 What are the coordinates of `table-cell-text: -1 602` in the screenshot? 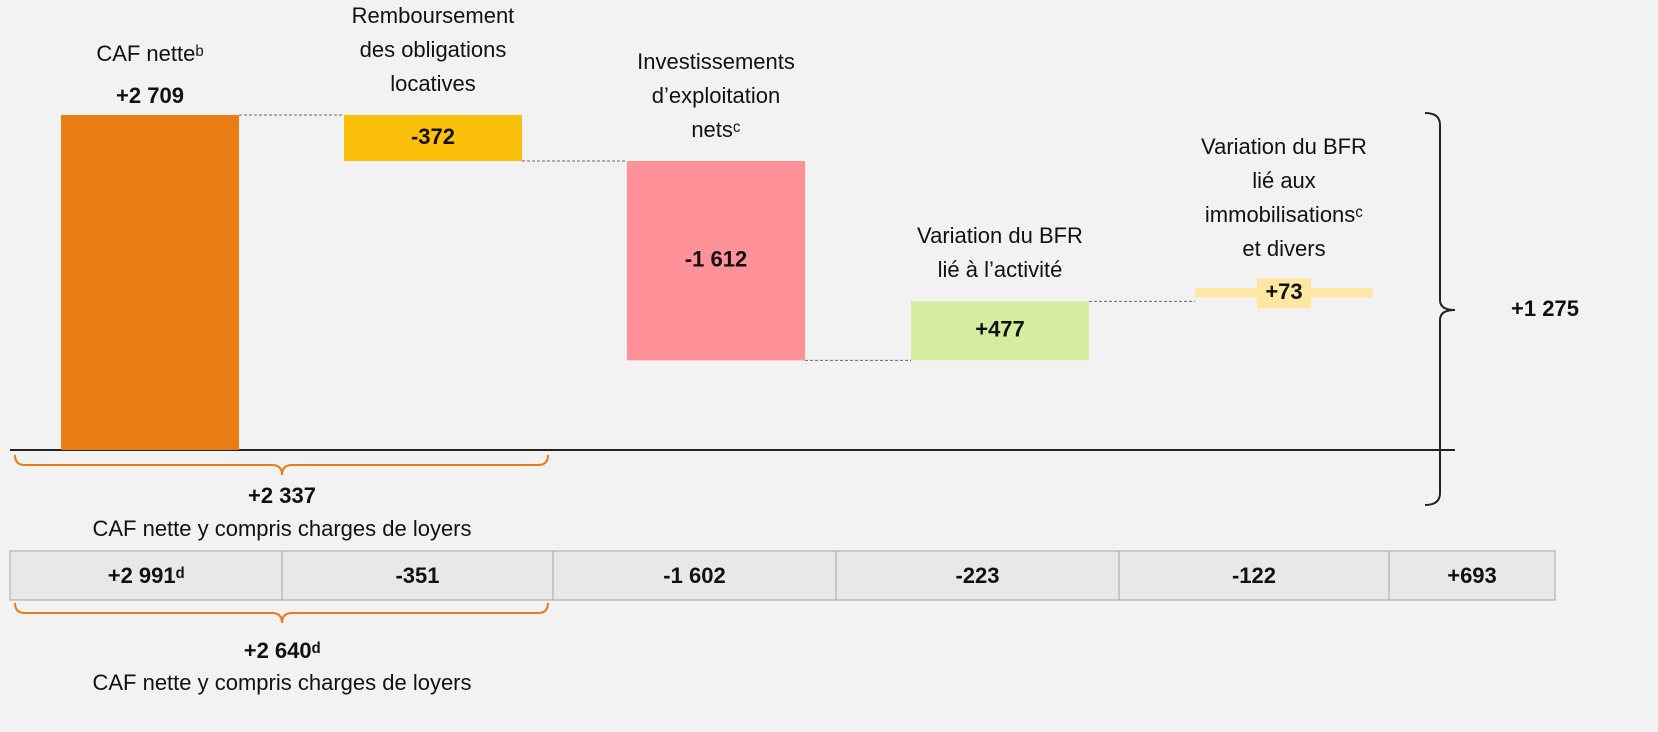 It's located at (694, 575).